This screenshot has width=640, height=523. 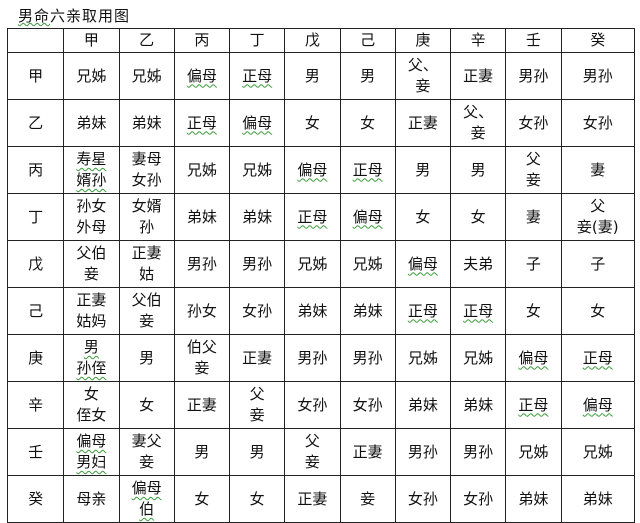 I want to click on cell-text: 正妻 姑, so click(x=146, y=263).